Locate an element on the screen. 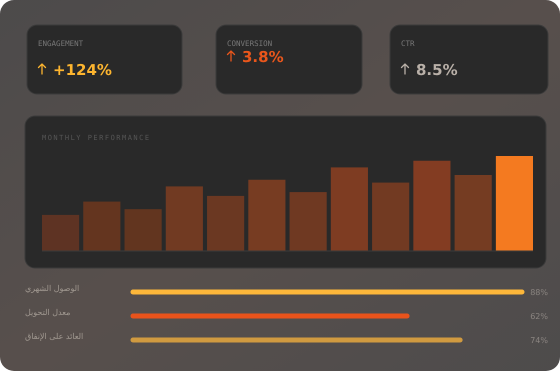 The width and height of the screenshot is (560, 371). text: 8.5% is located at coordinates (437, 70).